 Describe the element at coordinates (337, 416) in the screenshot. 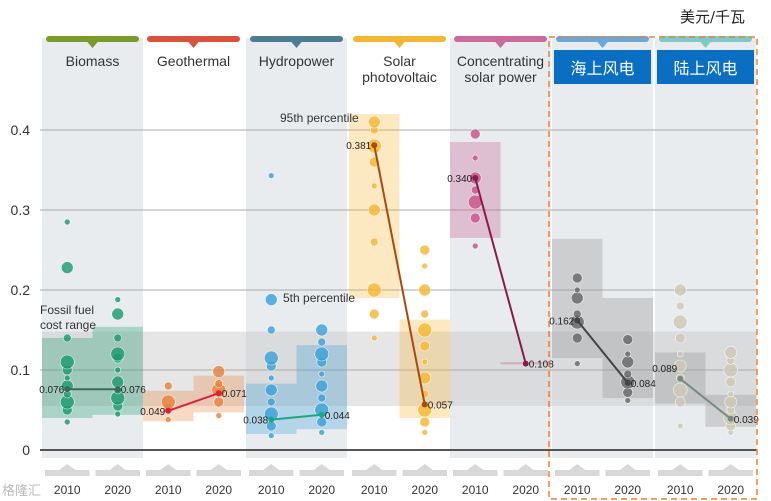

I see `median-label: 0.044` at that location.